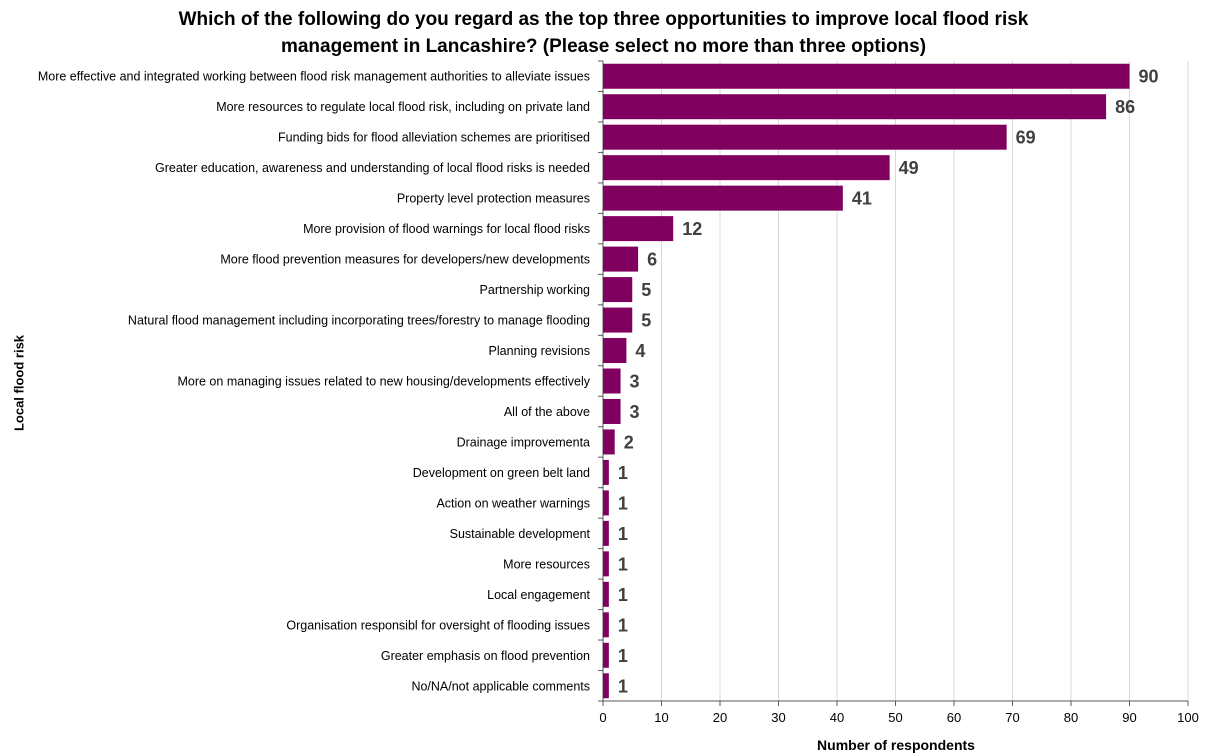 The width and height of the screenshot is (1207, 754). Describe the element at coordinates (1125, 107) in the screenshot. I see `data-label: 86` at that location.